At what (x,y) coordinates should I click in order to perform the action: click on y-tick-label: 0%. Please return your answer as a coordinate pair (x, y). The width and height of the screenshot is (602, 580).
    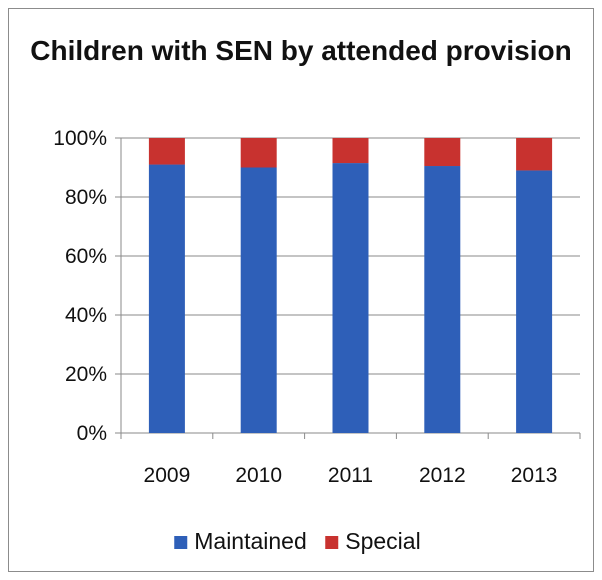
    Looking at the image, I should click on (92, 433).